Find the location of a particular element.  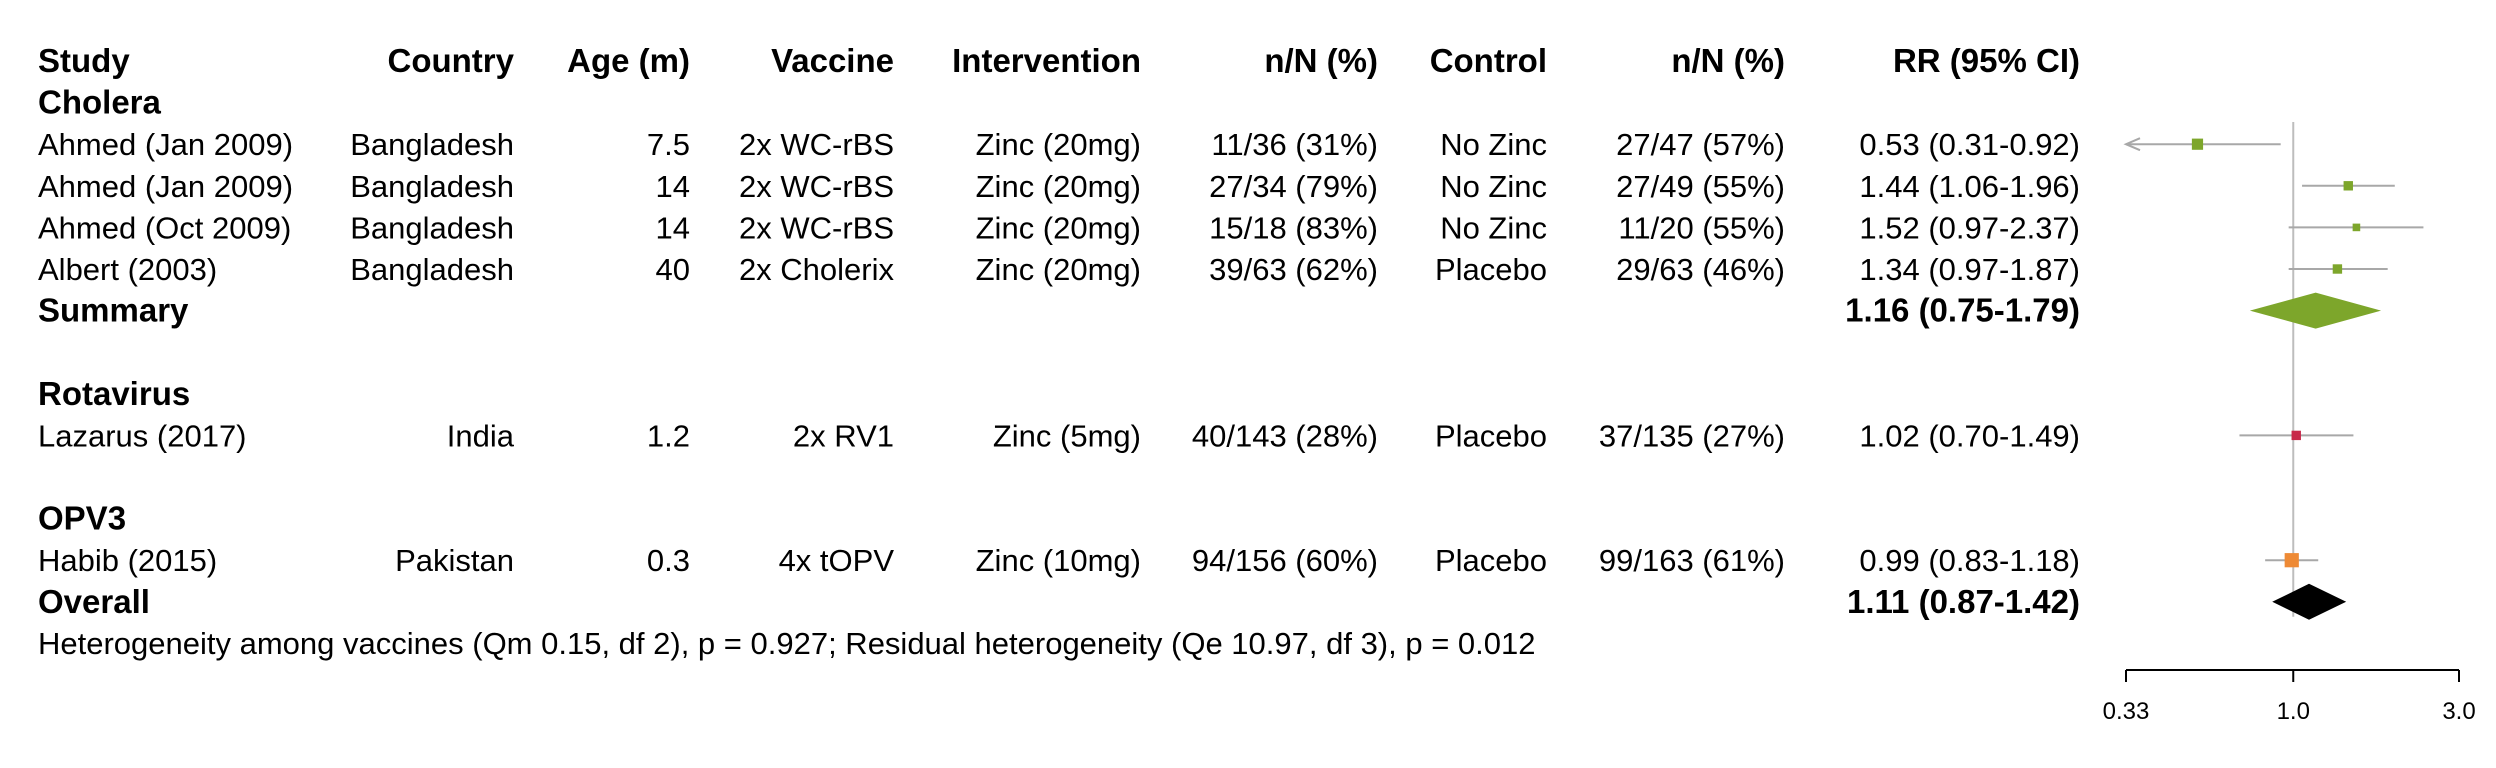

group-label: OPV3 is located at coordinates (82, 518).